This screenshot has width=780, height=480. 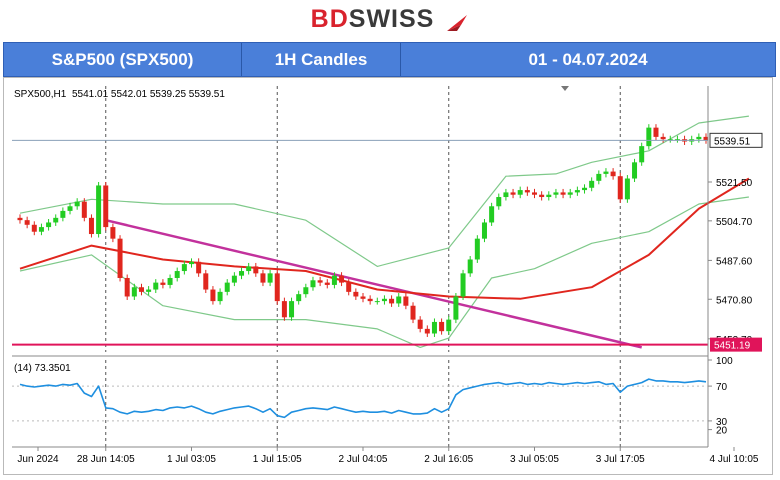 What do you see at coordinates (588, 59) in the screenshot?
I see `date-range-title: 01 - 04.07.2024` at bounding box center [588, 59].